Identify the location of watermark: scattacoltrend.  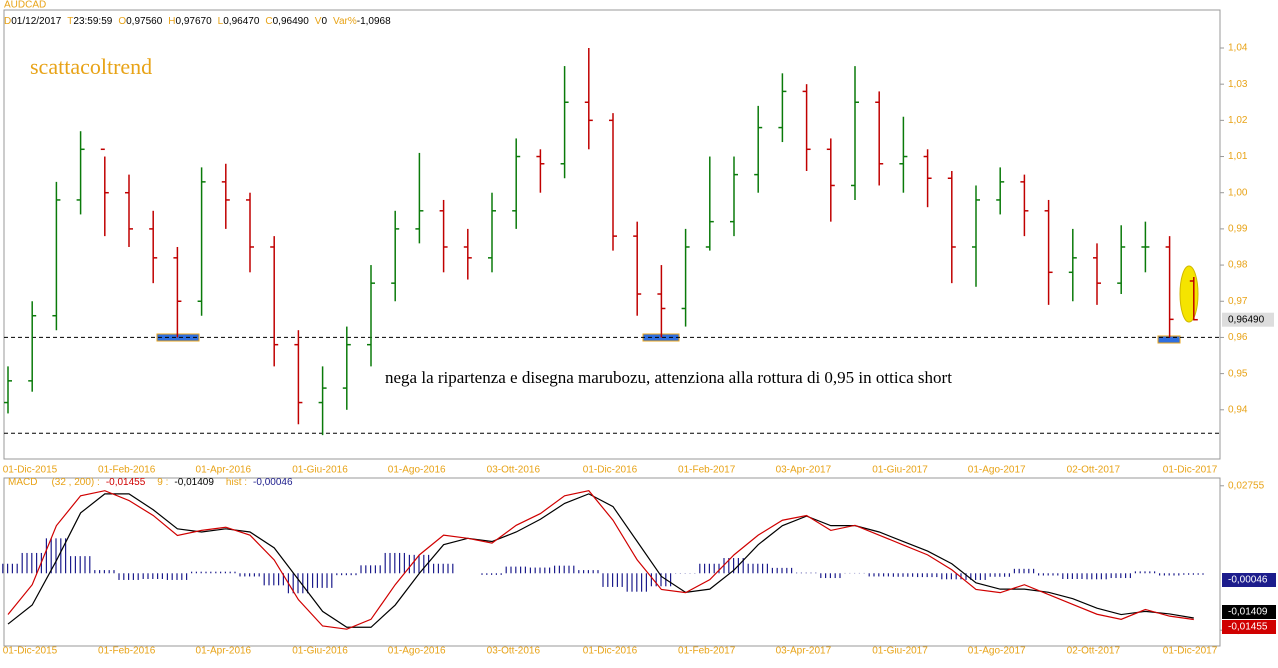
(91, 66).